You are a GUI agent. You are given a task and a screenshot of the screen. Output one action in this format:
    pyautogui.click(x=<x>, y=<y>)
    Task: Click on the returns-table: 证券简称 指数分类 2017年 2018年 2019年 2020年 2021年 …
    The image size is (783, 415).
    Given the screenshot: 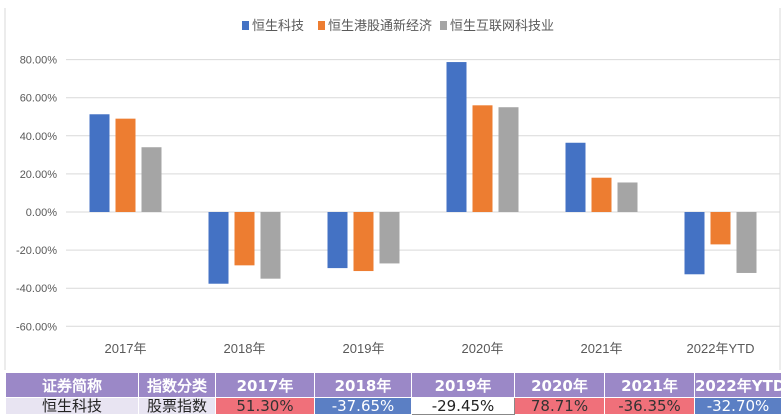 What is the action you would take?
    pyautogui.click(x=393, y=393)
    